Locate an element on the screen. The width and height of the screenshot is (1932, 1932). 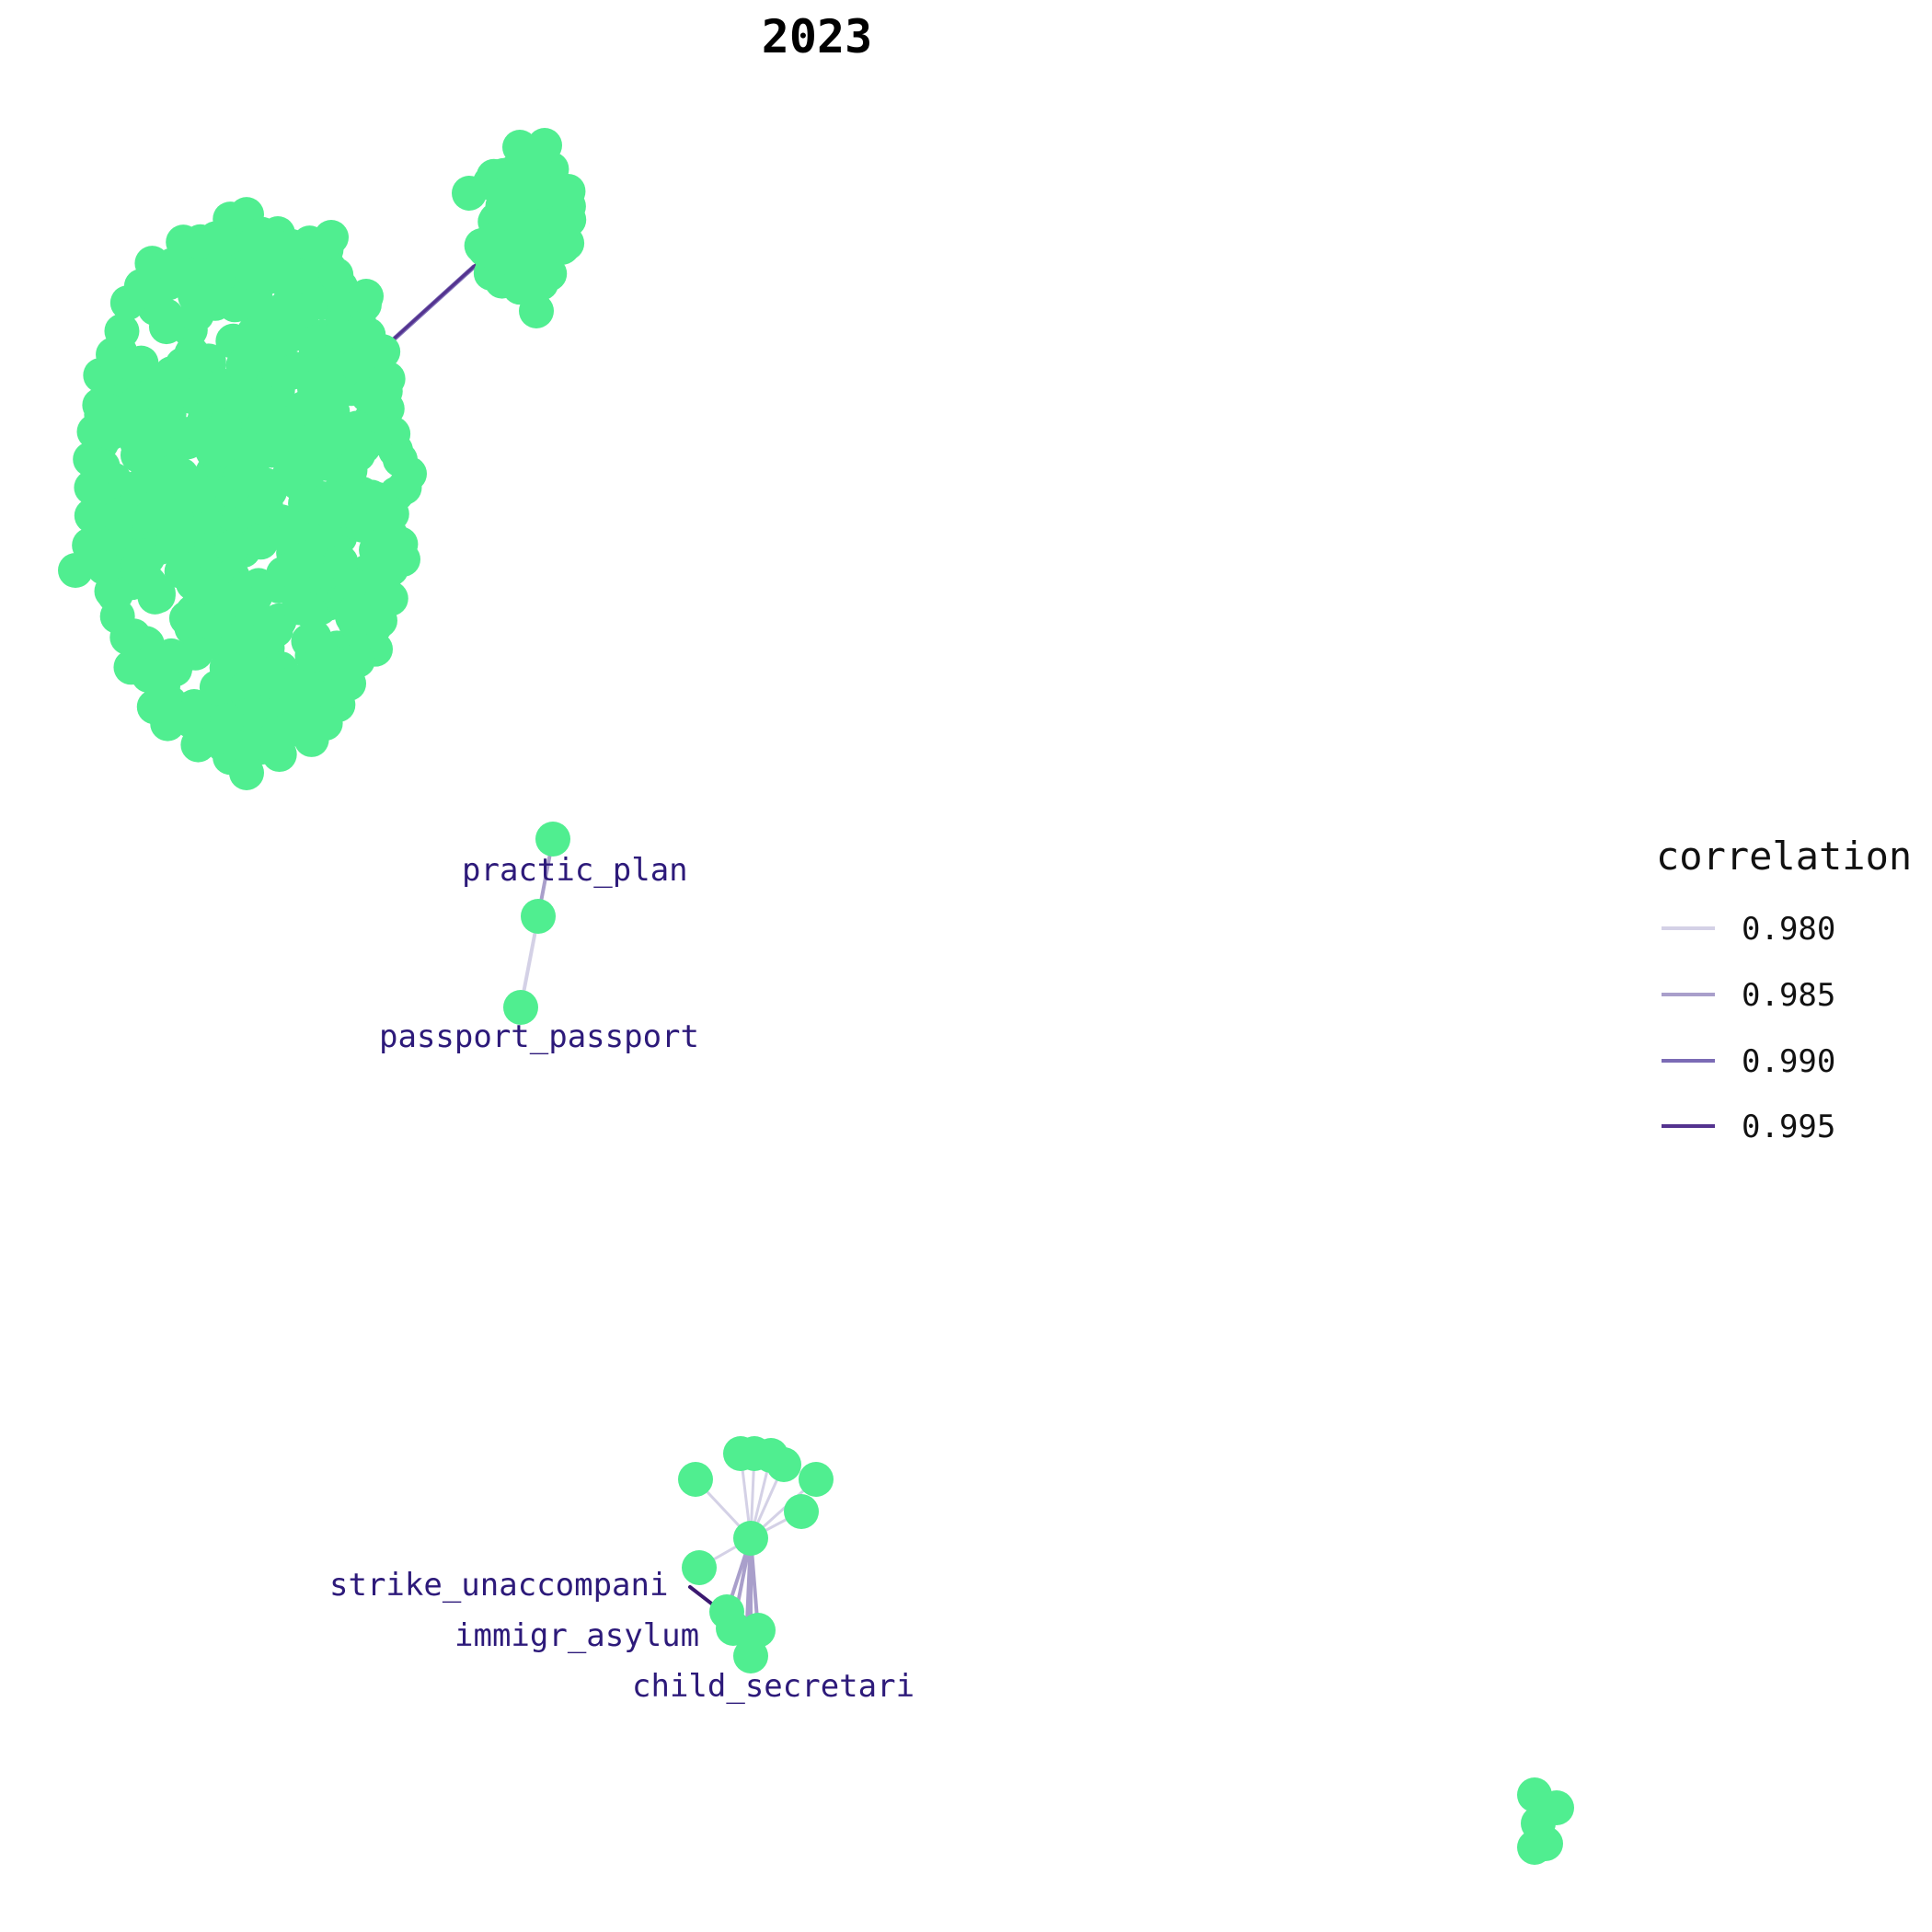
legend-label-0990: 0.990 is located at coordinates (1788, 1061).